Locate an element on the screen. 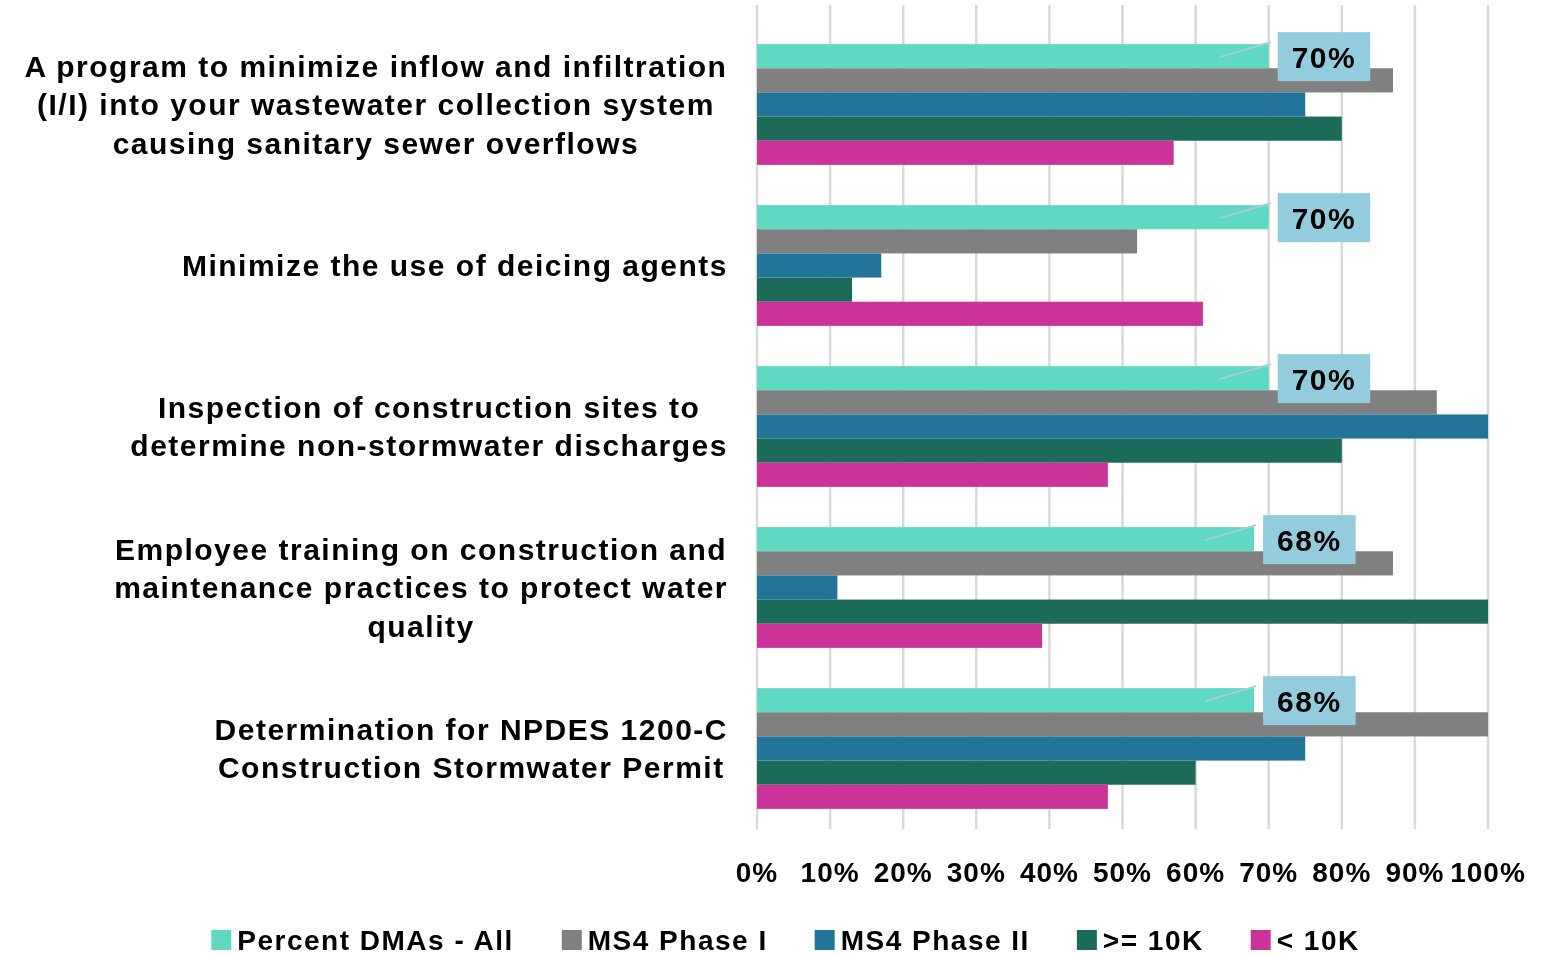 The width and height of the screenshot is (1543, 955). x-tick-label: 50% is located at coordinates (1122, 872).